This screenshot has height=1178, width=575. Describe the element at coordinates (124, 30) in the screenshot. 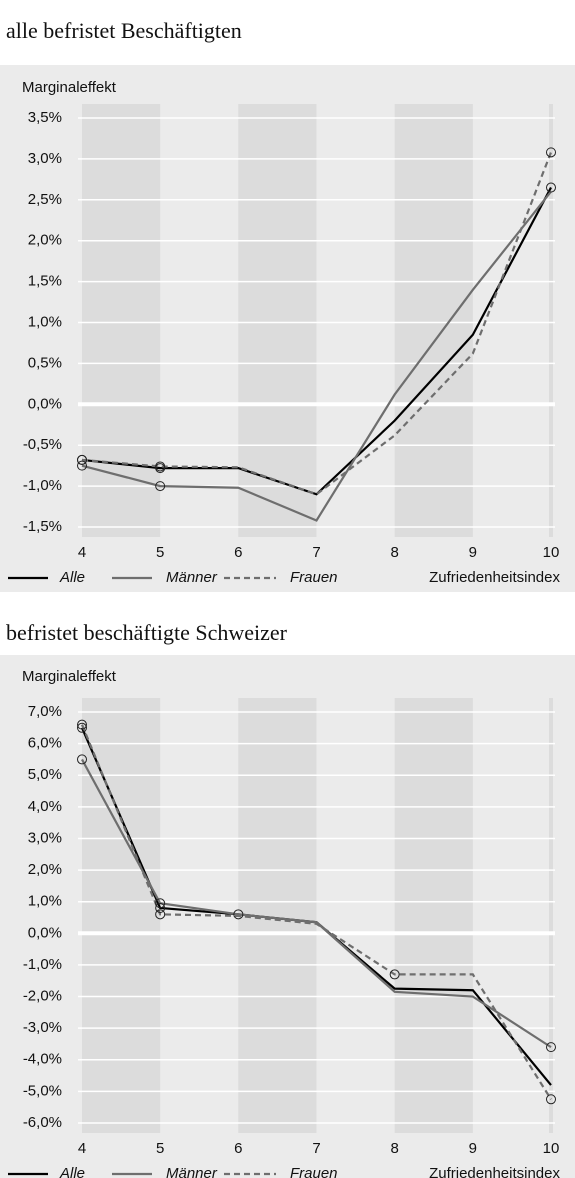

I see `panel-title: alle befristet Beschäftigten` at that location.